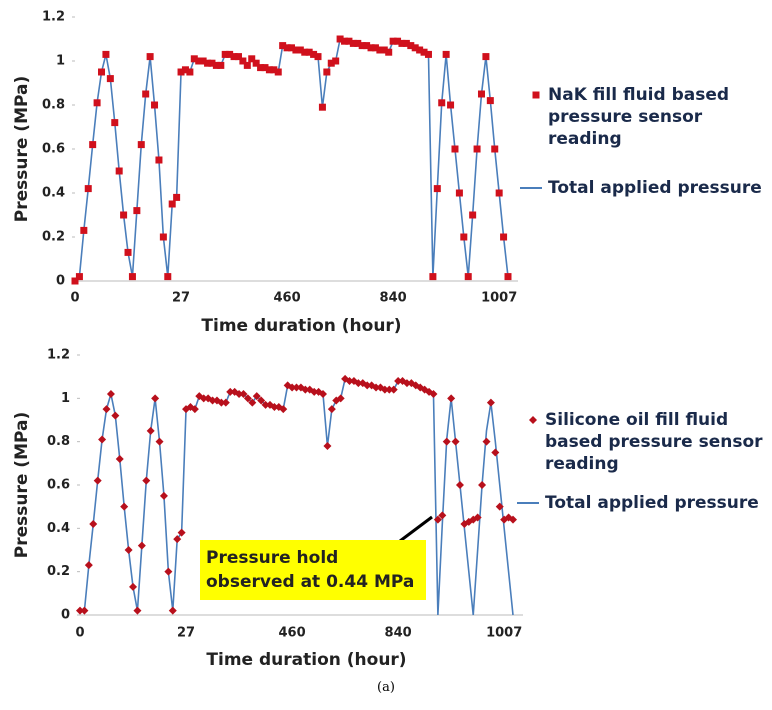 The width and height of the screenshot is (772, 710). Describe the element at coordinates (53, 237) in the screenshot. I see `y-tick-label: 0.2` at that location.